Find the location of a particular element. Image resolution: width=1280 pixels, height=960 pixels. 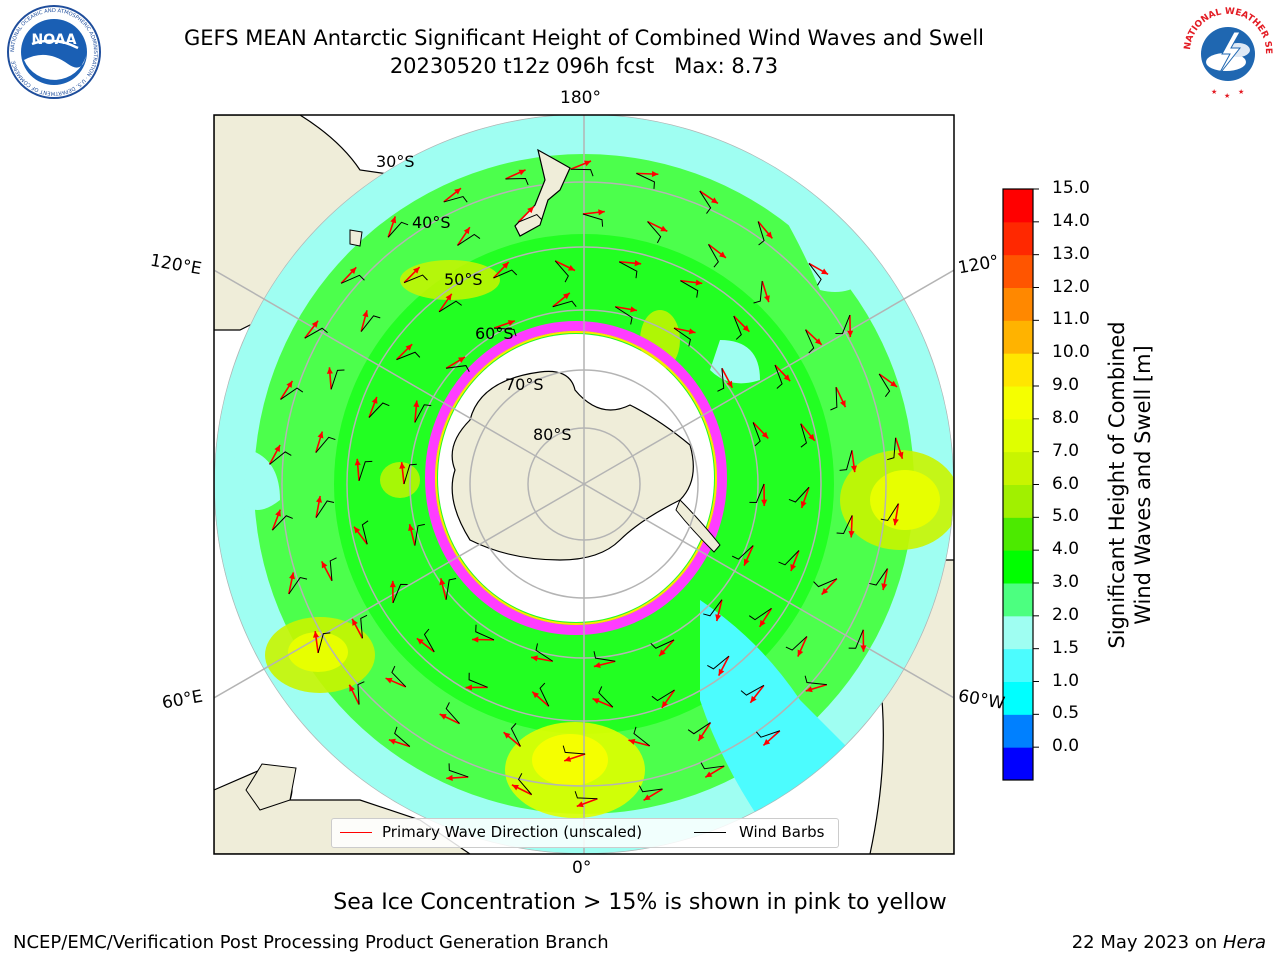

lat-label-80s: 80°S is located at coordinates (552, 434).